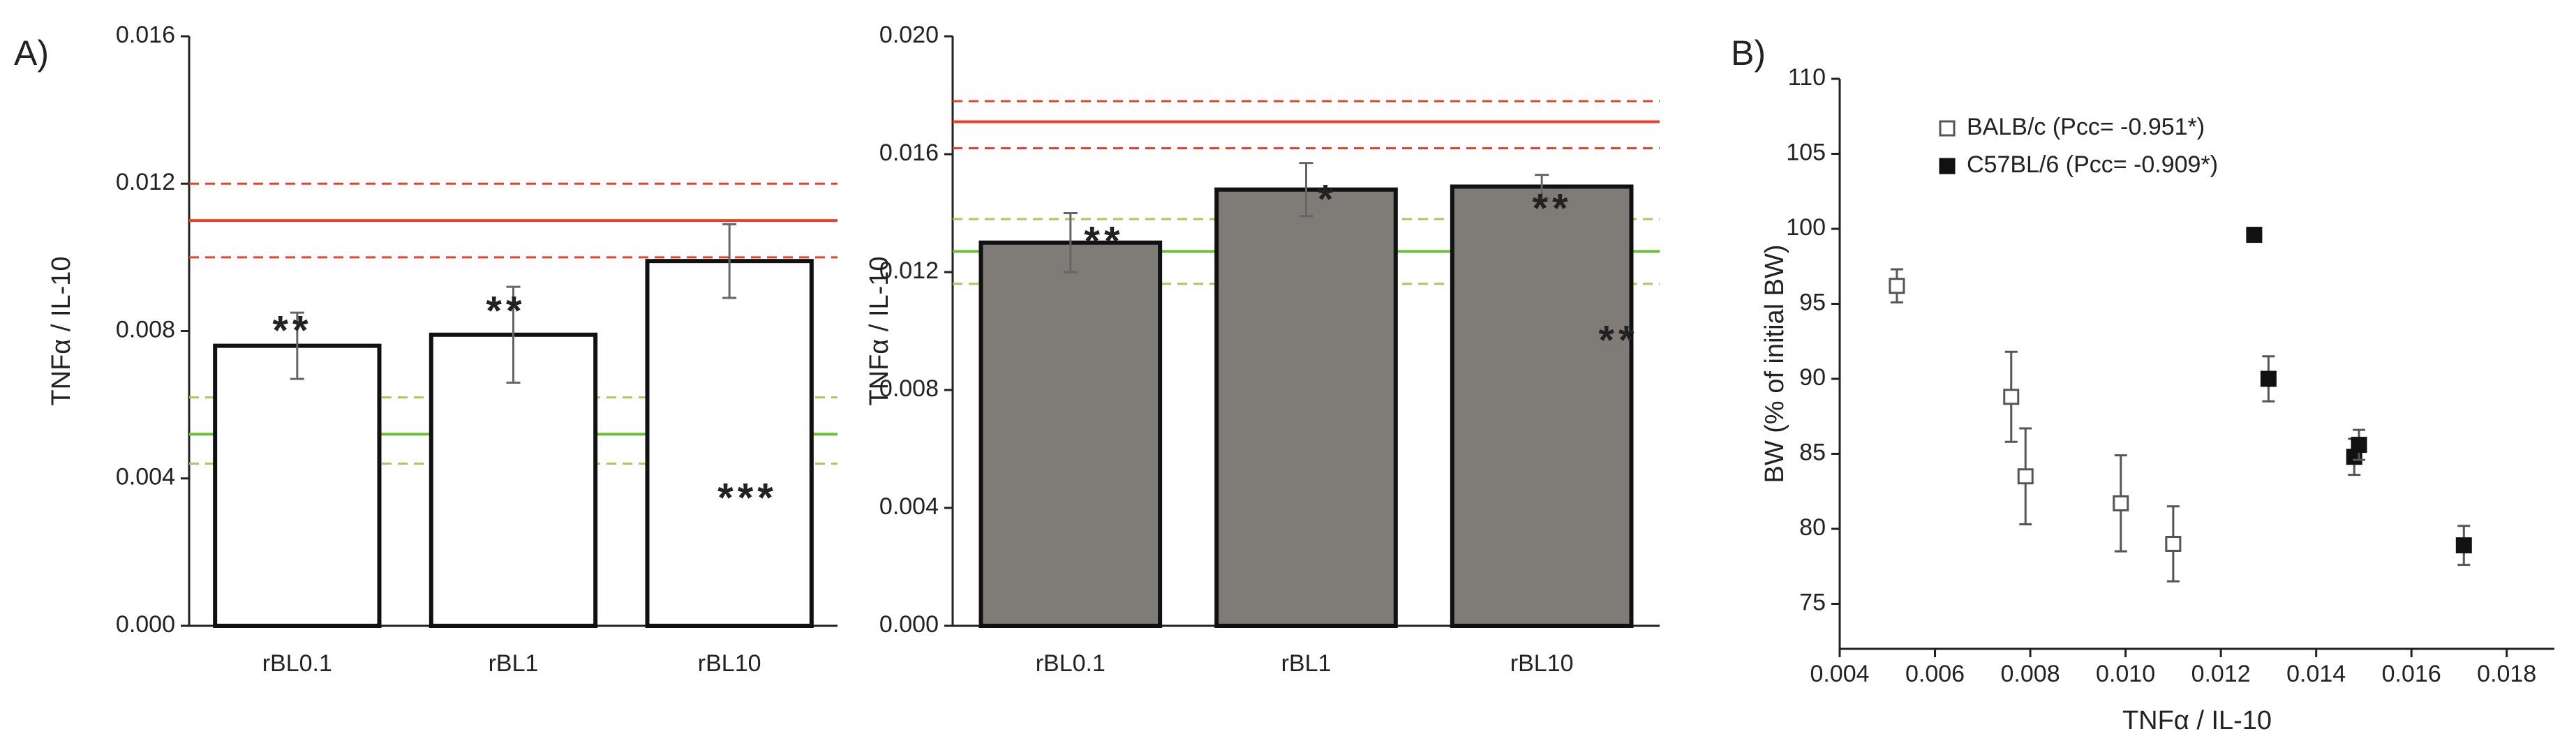 This screenshot has height=750, width=2576. I want to click on legend-label: C57BL/6 (Pcc= -0.909*), so click(2092, 164).